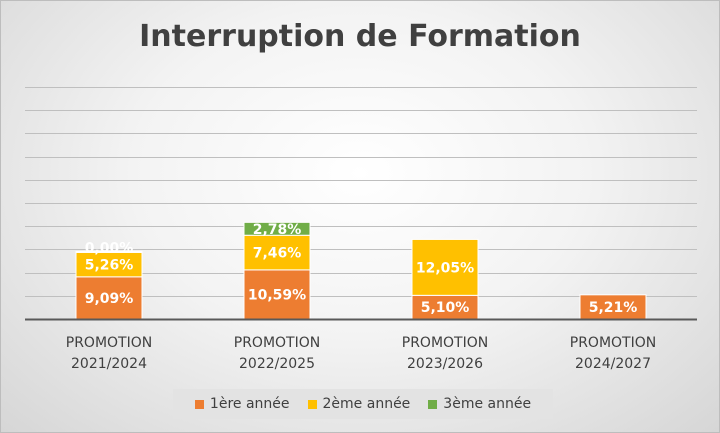 Image resolution: width=720 pixels, height=433 pixels. I want to click on x-tick-label: 2022/2025, so click(277, 364).